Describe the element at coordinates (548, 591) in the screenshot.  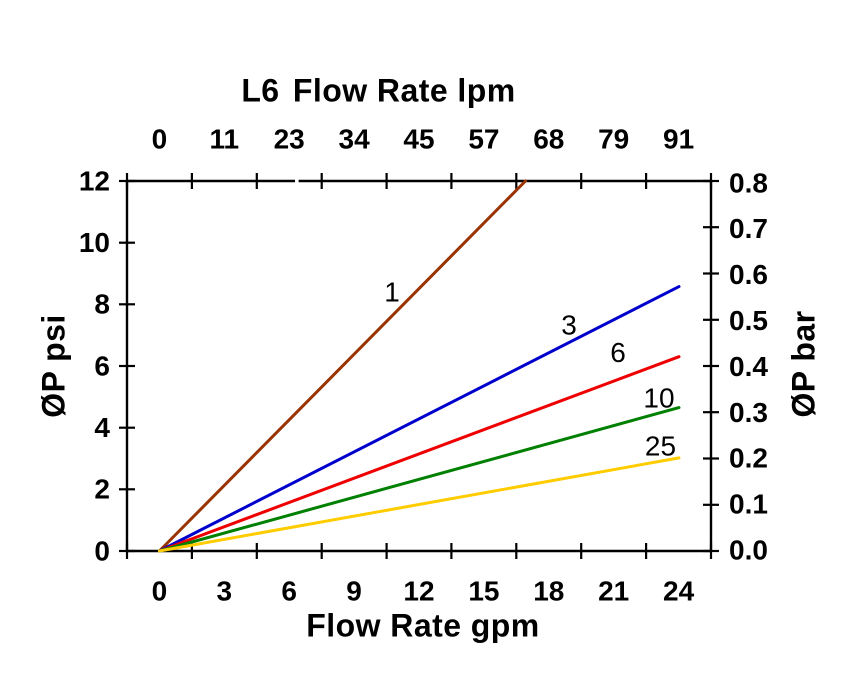
I see `svg-text: 18` at that location.